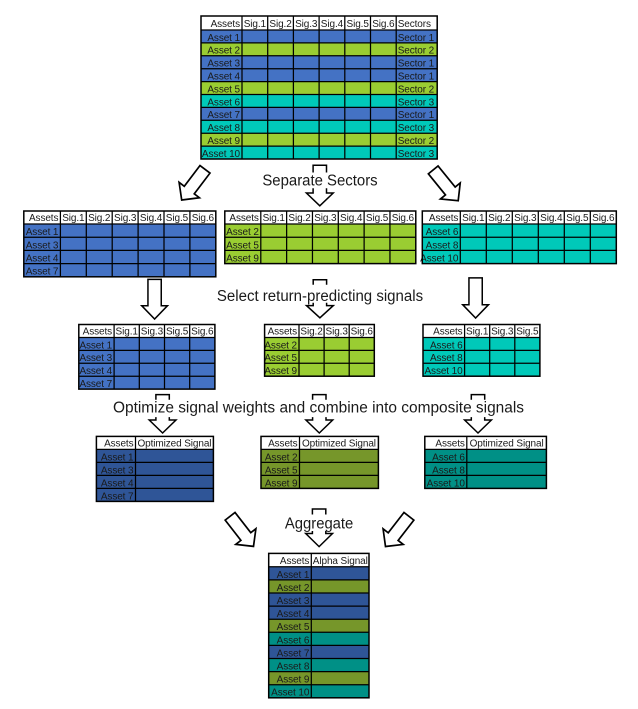 The image size is (638, 709). Describe the element at coordinates (320, 181) in the screenshot. I see `svg-text: Separate Sectors` at that location.